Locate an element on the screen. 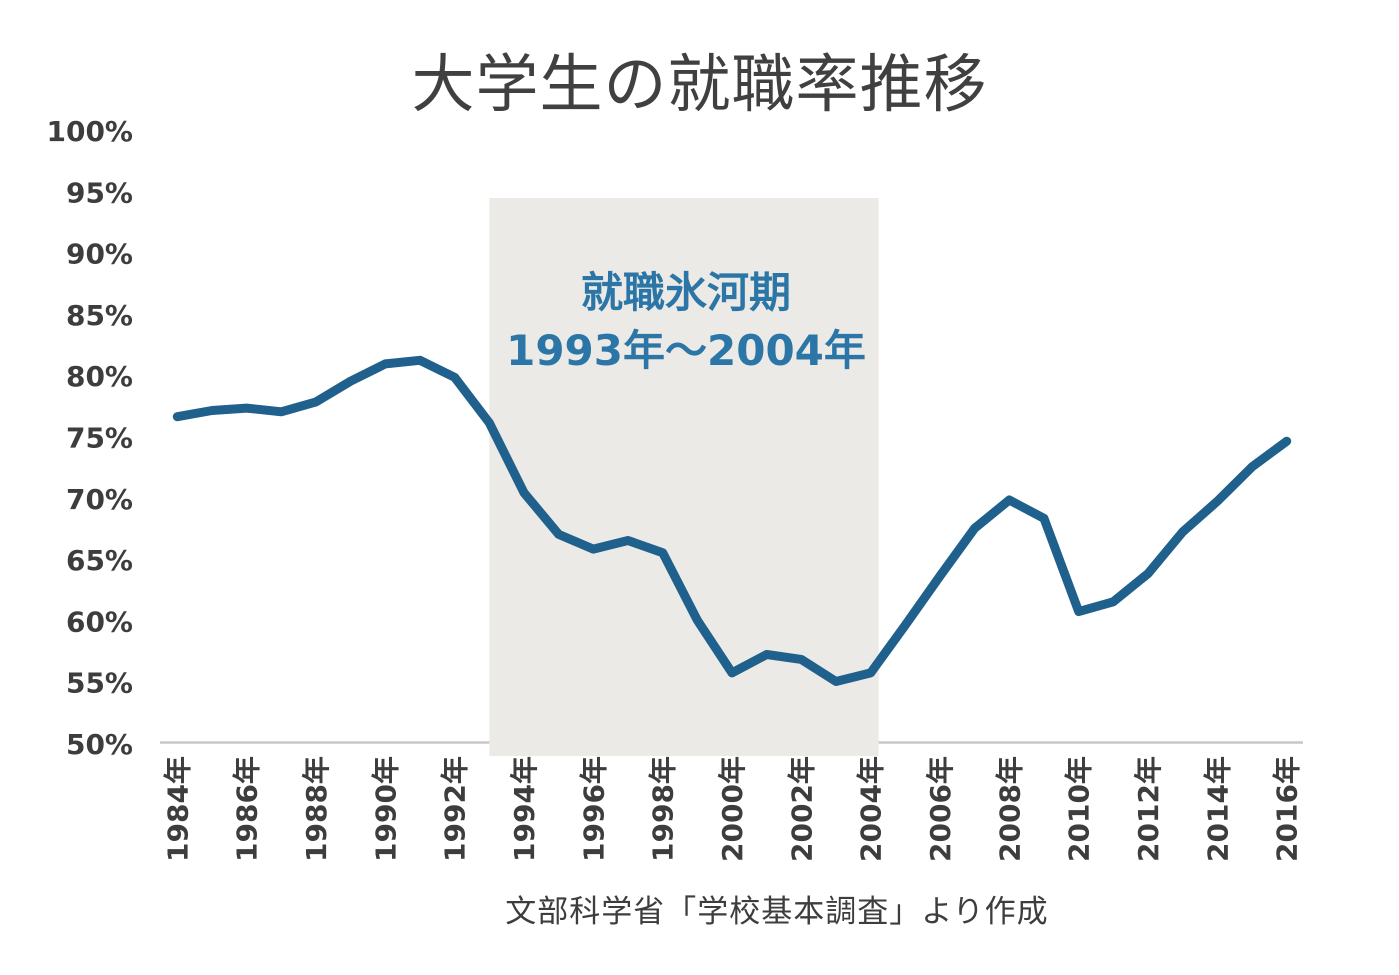 This screenshot has width=1399, height=975. x-axis-tick-label: 2002年 is located at coordinates (801, 809).